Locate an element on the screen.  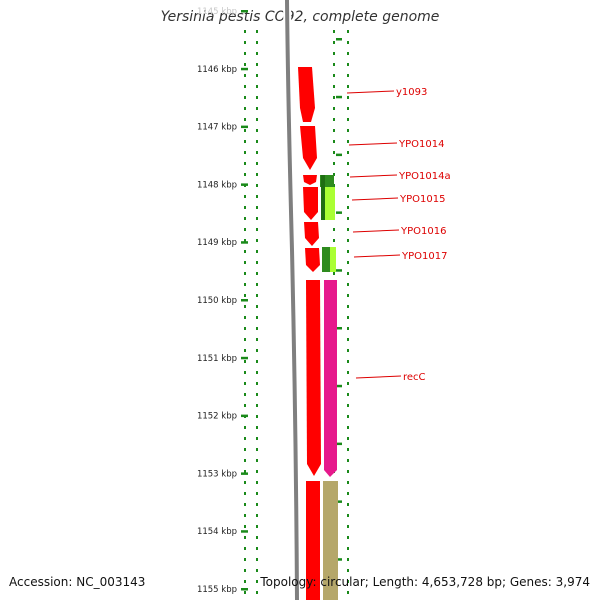
cds-feature-next is located at coordinates (330, 540).